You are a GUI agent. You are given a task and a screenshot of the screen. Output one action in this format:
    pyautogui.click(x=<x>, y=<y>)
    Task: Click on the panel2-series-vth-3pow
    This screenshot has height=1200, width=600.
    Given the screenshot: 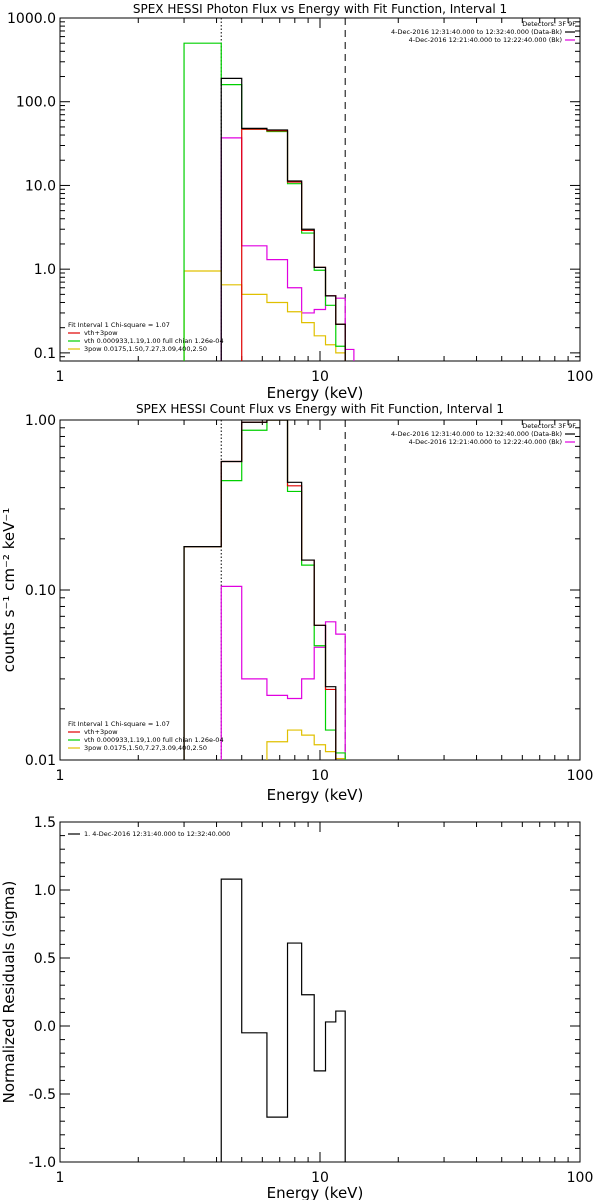 What is the action you would take?
    pyautogui.click(x=260, y=590)
    